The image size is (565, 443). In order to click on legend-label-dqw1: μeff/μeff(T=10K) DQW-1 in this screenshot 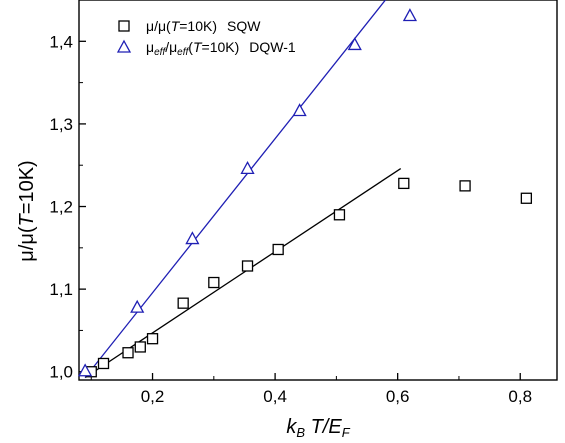, I will do `click(221, 48)`.